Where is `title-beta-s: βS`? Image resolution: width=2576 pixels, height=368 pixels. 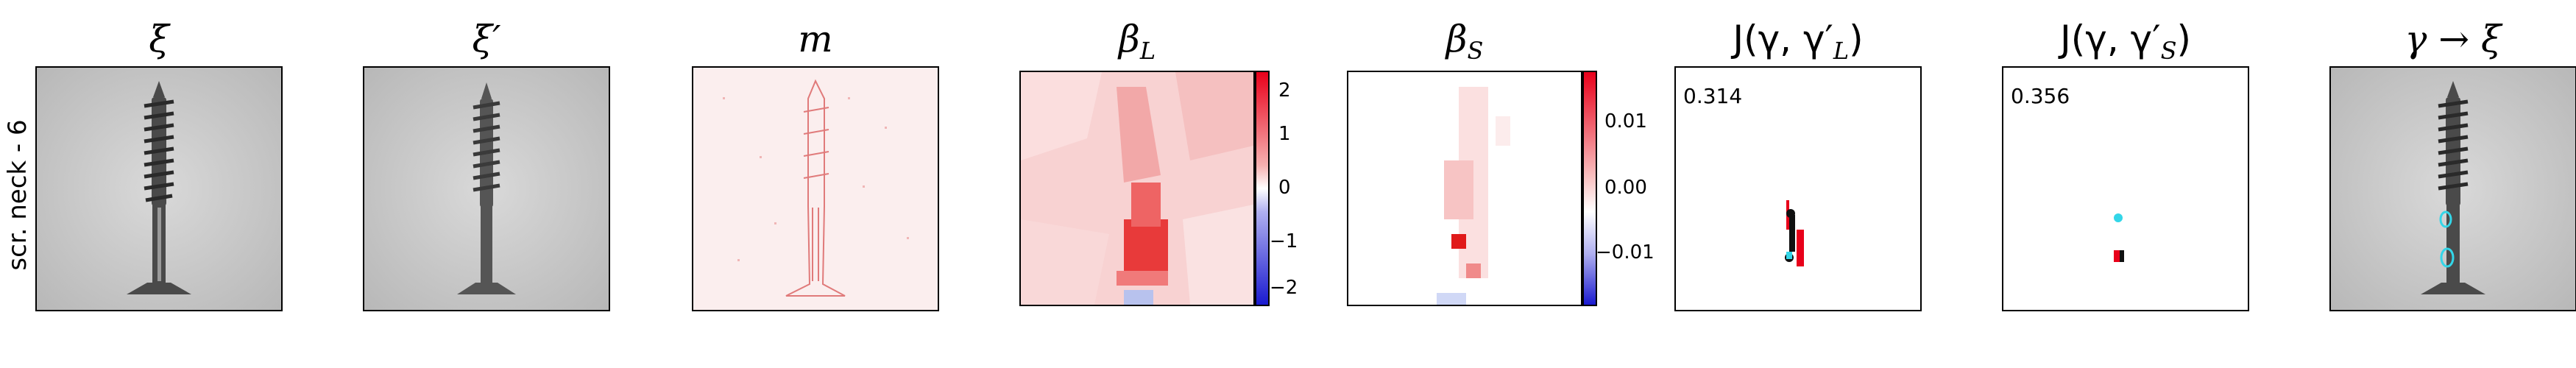 title-beta-s: βS is located at coordinates (1465, 41).